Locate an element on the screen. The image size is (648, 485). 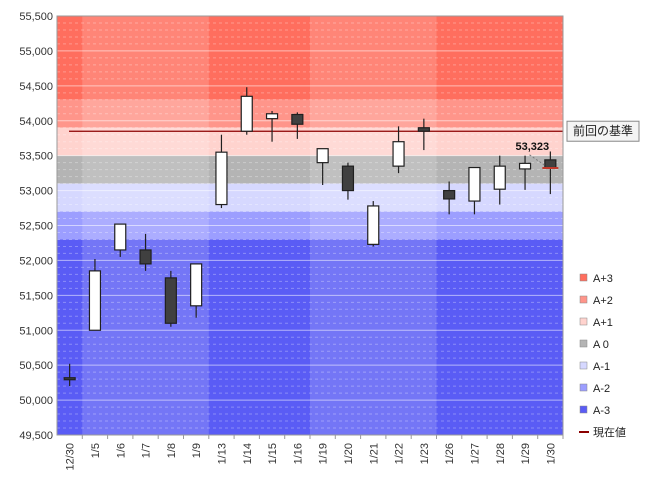
x-tick-label: 1/9 is located at coordinates (197, 450).